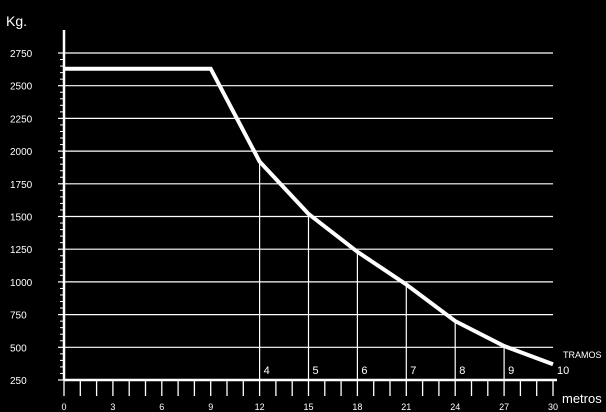  What do you see at coordinates (21, 119) in the screenshot?
I see `y-tick-label: 2250` at bounding box center [21, 119].